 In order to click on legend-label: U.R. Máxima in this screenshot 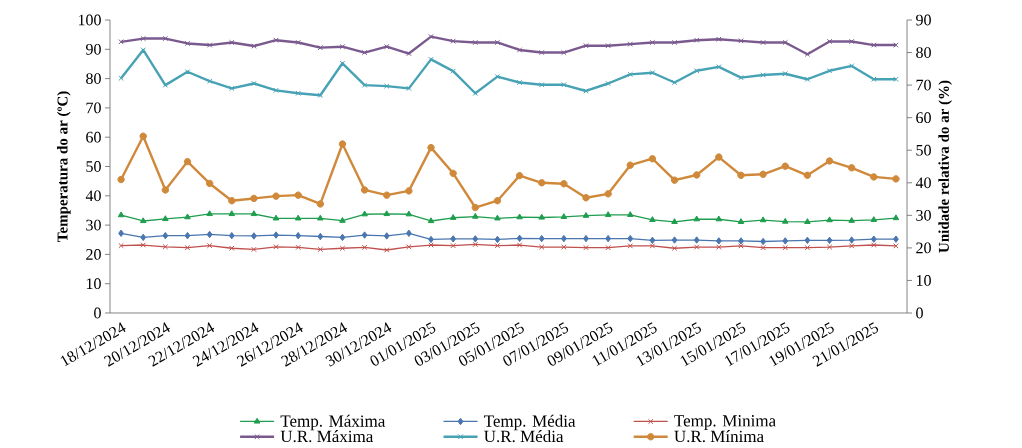, I will do `click(327, 436)`.